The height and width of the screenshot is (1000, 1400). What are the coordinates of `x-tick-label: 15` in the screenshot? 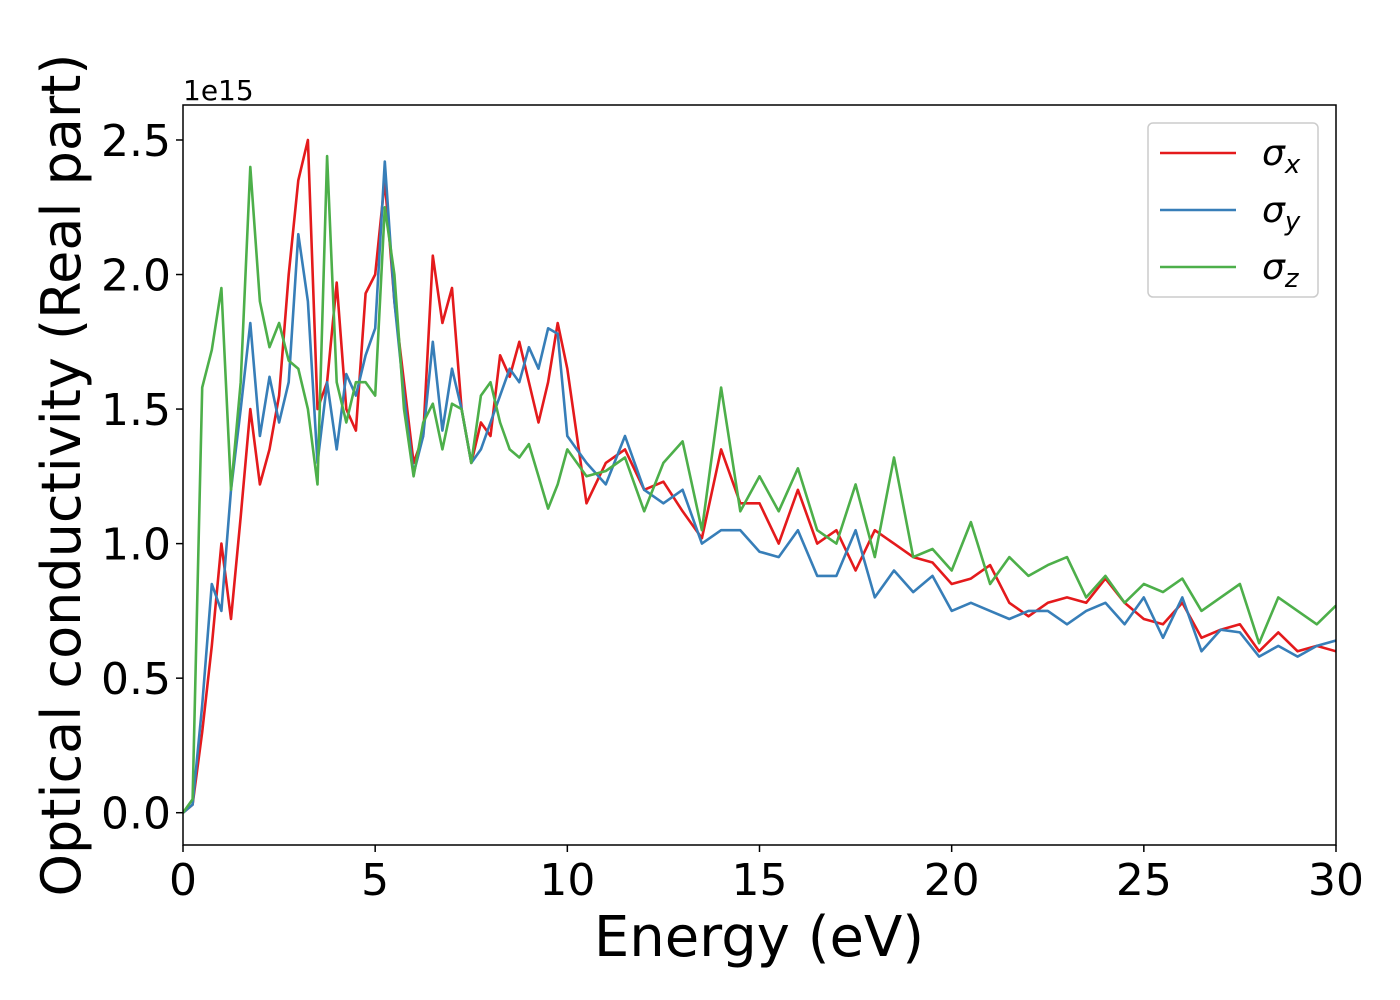 It's located at (760, 880).